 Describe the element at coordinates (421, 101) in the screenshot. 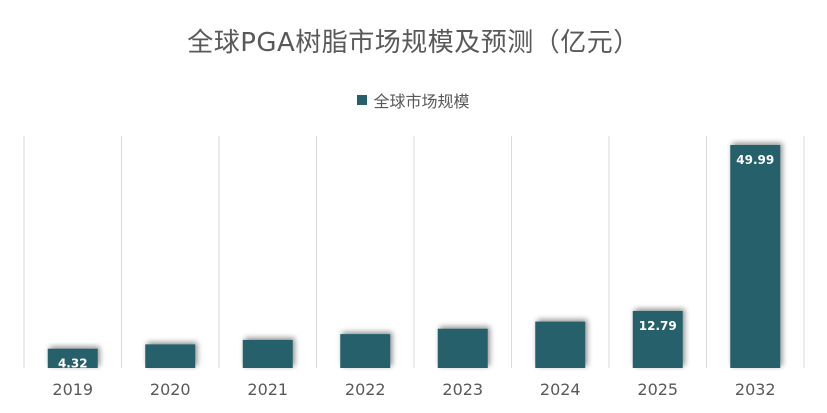

I see `legend-label: 全球市场规模` at that location.